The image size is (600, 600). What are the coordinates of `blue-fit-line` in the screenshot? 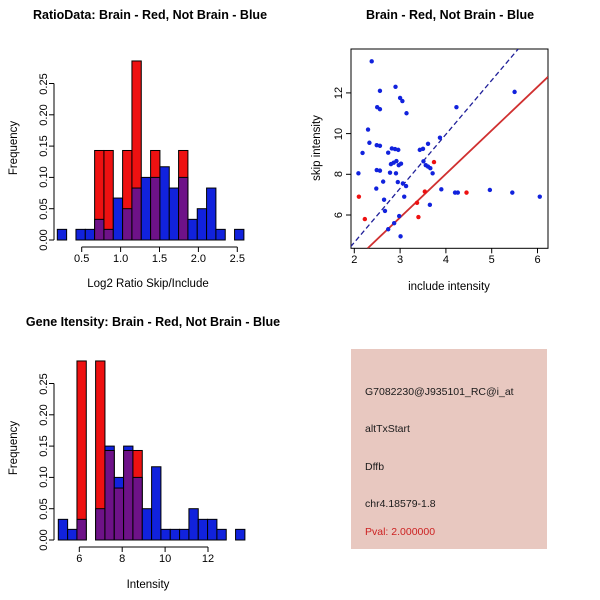 It's located at (435, 148).